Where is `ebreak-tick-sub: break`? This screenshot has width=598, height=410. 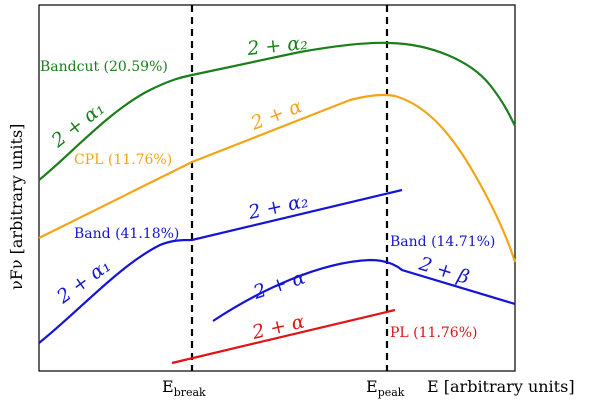 ebreak-tick-sub: break is located at coordinates (190, 392).